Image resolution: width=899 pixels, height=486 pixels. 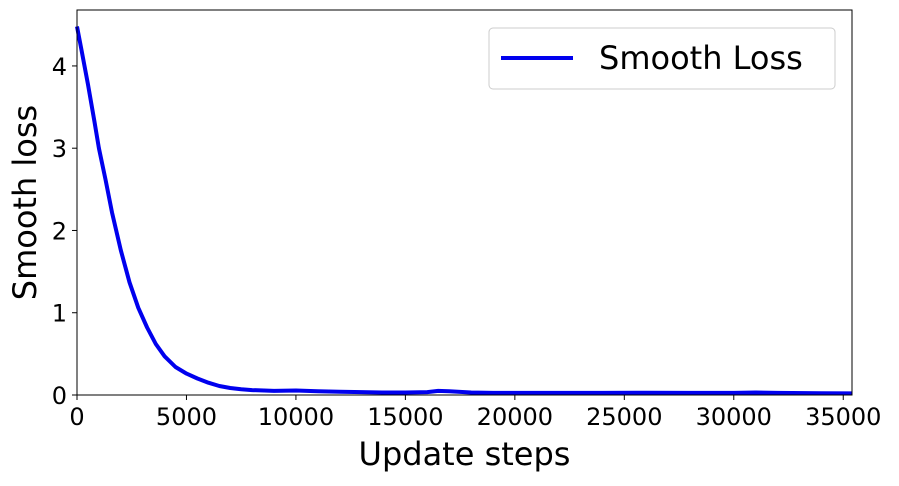 I want to click on y-tick-label: 1, so click(x=59, y=314).